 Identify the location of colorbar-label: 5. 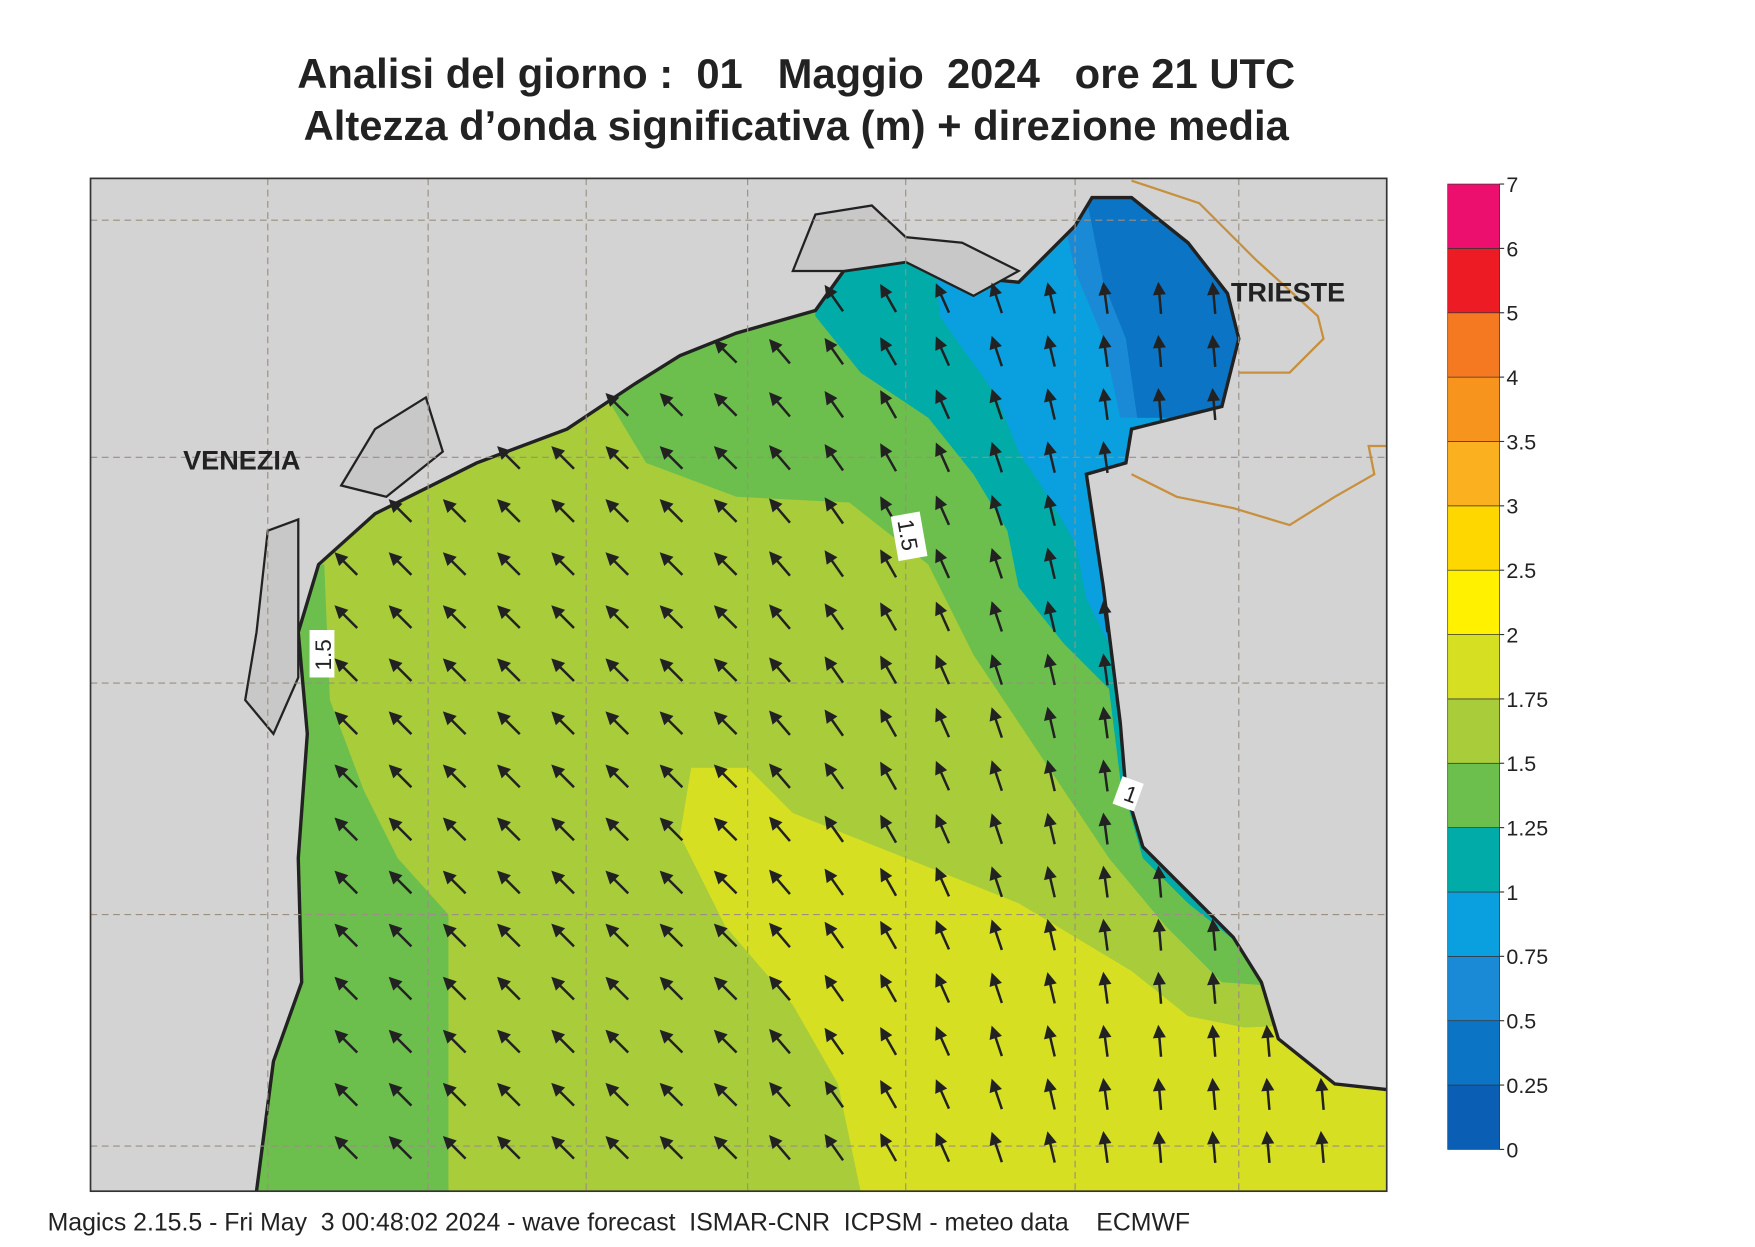
(1512, 314).